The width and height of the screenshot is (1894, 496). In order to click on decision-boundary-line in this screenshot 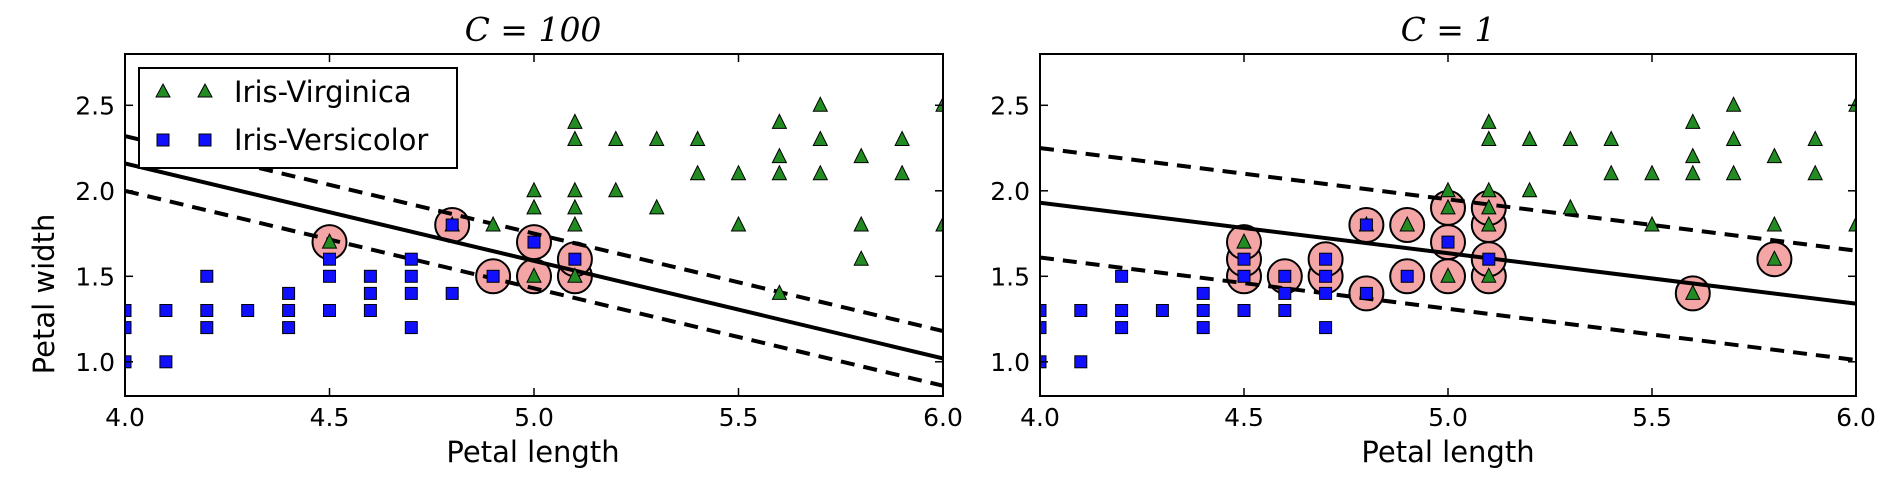, I will do `click(1448, 253)`.